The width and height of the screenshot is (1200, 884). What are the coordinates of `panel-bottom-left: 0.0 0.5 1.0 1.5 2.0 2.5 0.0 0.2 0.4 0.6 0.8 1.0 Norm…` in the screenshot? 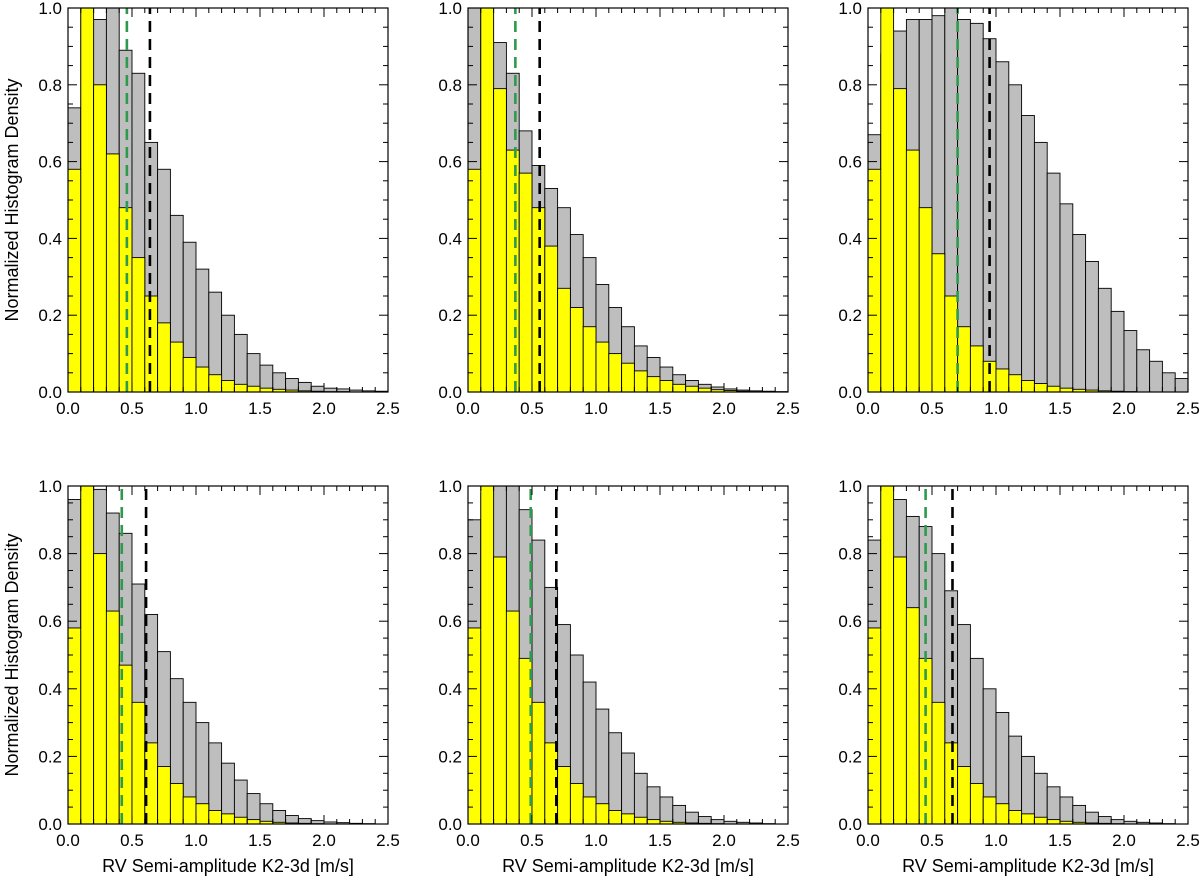 It's located at (201, 676).